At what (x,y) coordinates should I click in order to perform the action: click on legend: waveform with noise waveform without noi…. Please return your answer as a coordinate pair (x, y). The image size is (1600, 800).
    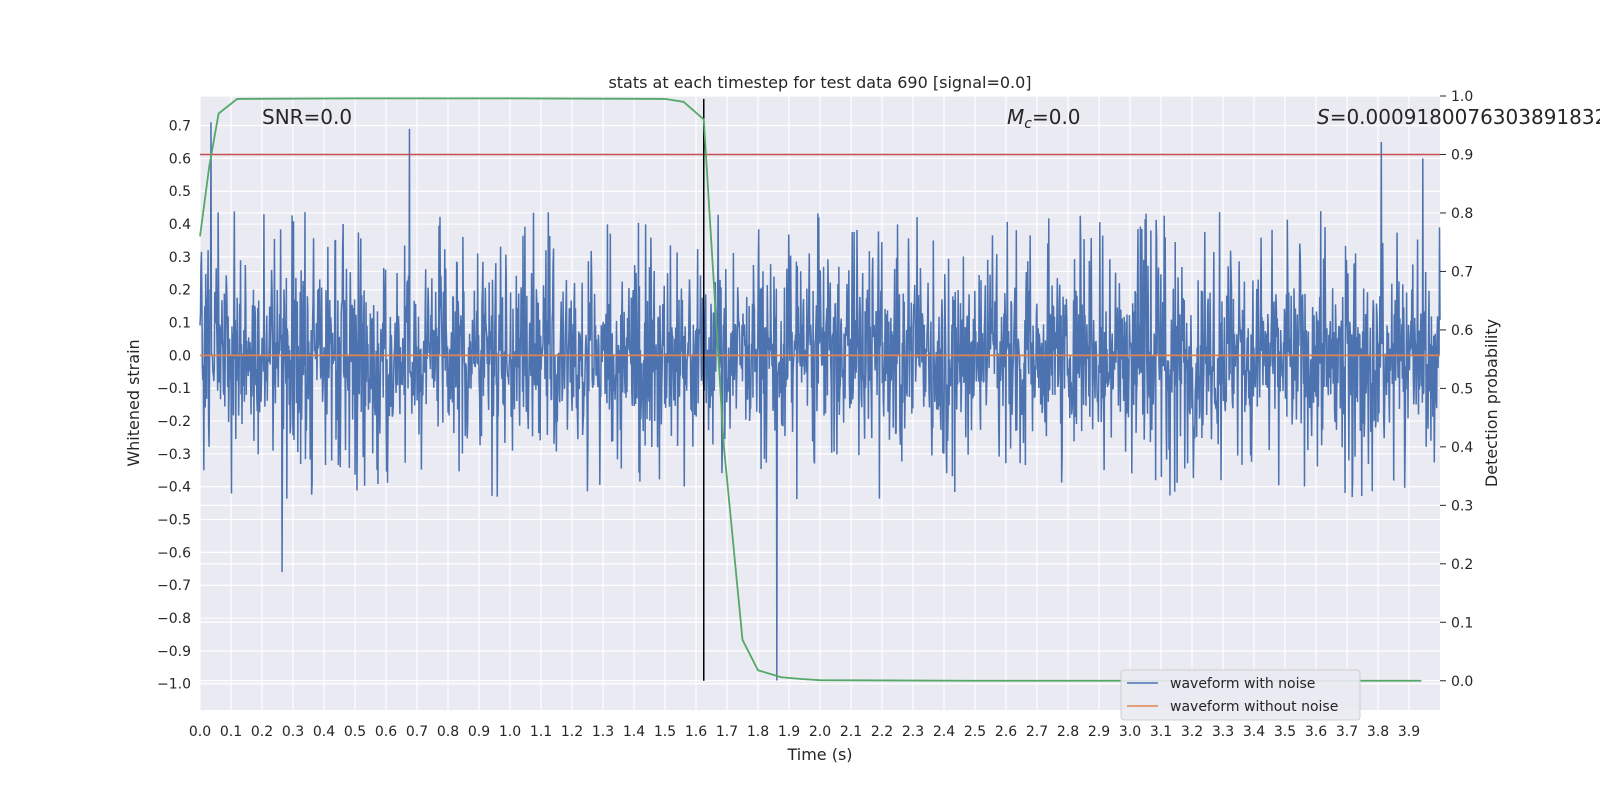
    Looking at the image, I should click on (1240, 695).